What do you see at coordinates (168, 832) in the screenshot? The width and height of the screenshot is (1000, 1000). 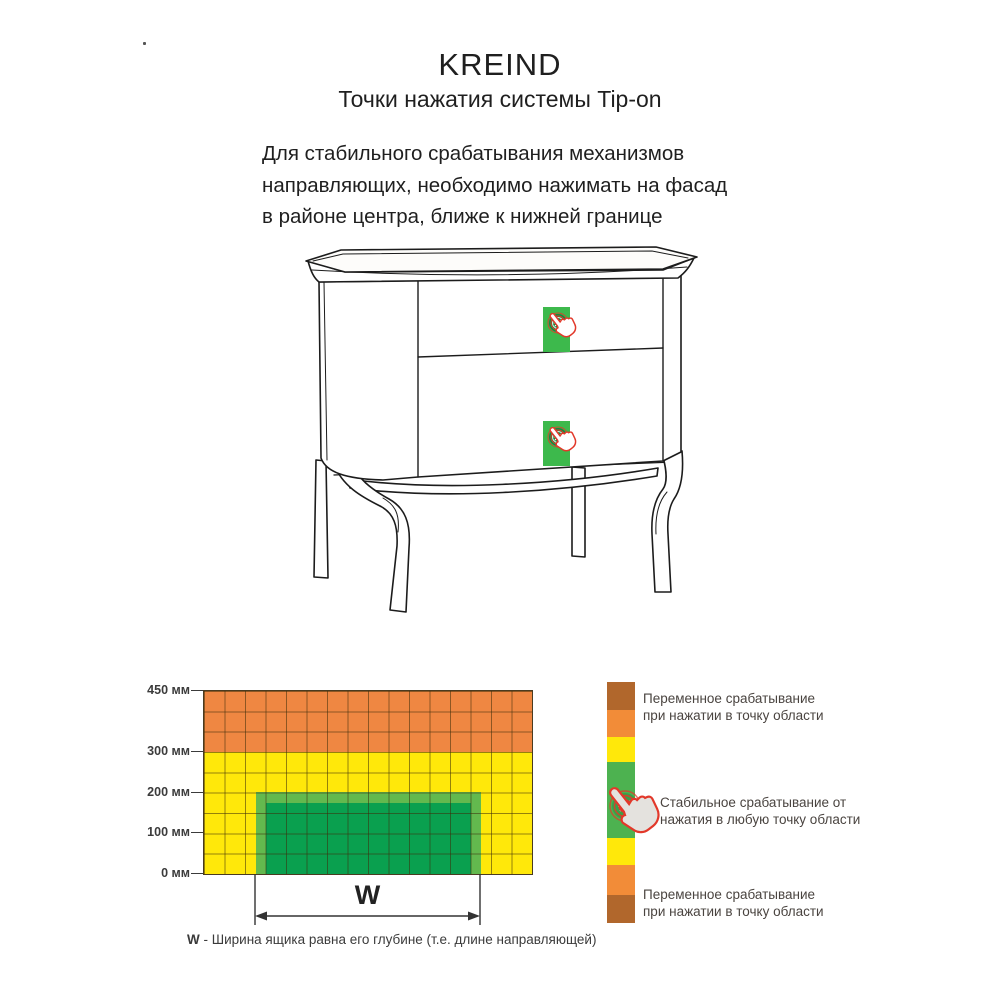 I see `y-tick-100: 100 мм` at bounding box center [168, 832].